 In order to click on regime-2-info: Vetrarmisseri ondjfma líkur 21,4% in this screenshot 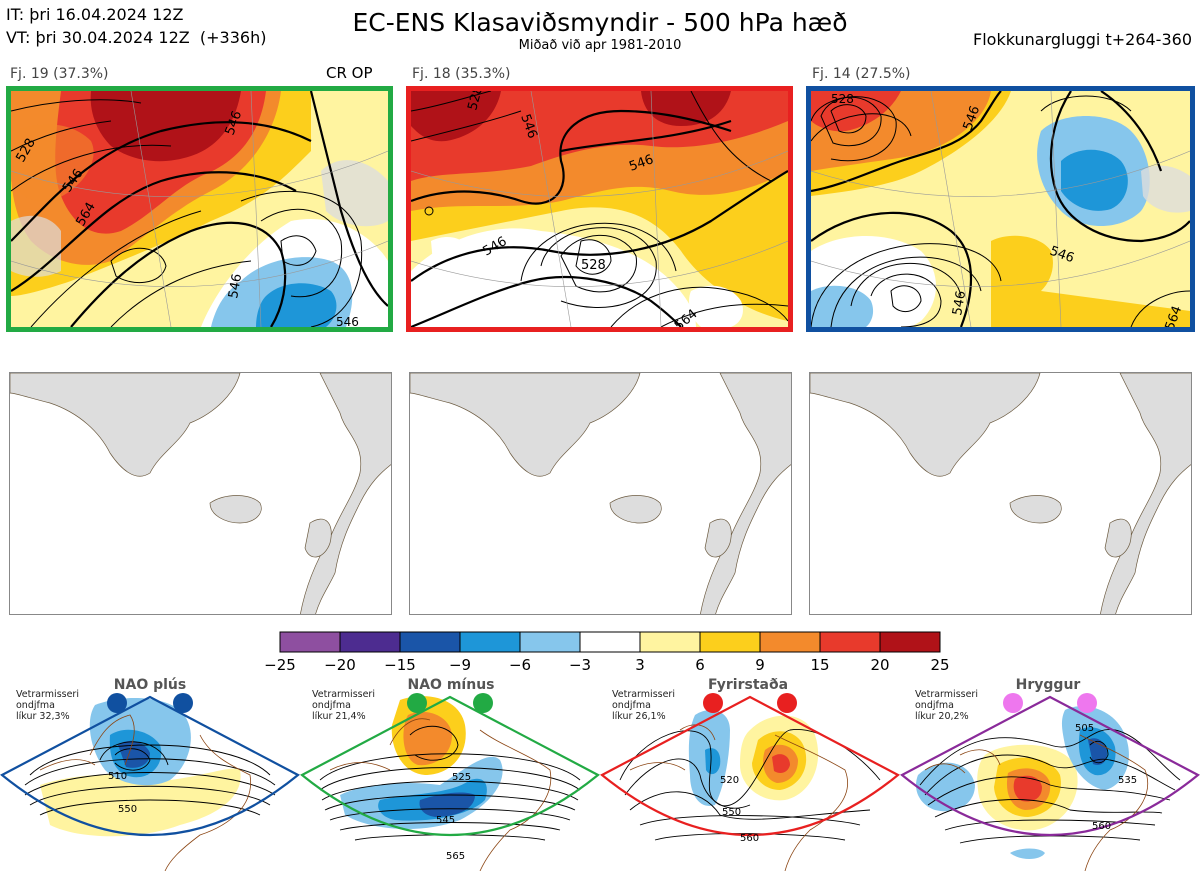, I will do `click(343, 705)`.